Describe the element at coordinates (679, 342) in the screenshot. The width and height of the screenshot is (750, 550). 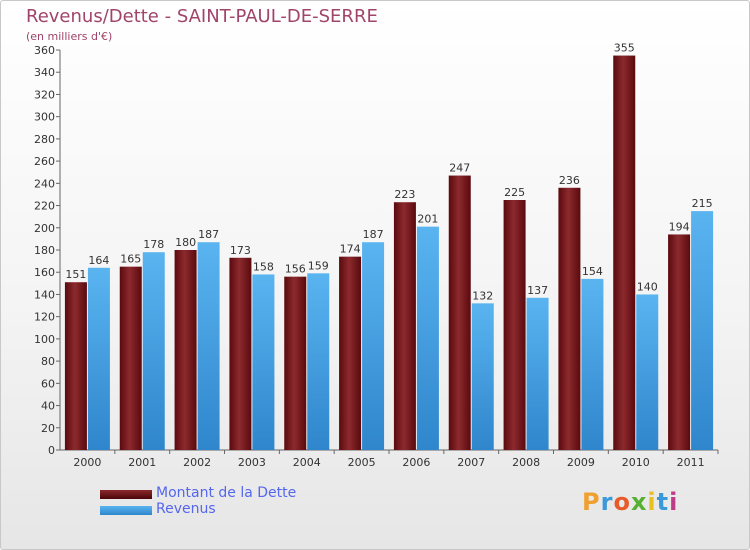
I see `bar-debt-2011` at that location.